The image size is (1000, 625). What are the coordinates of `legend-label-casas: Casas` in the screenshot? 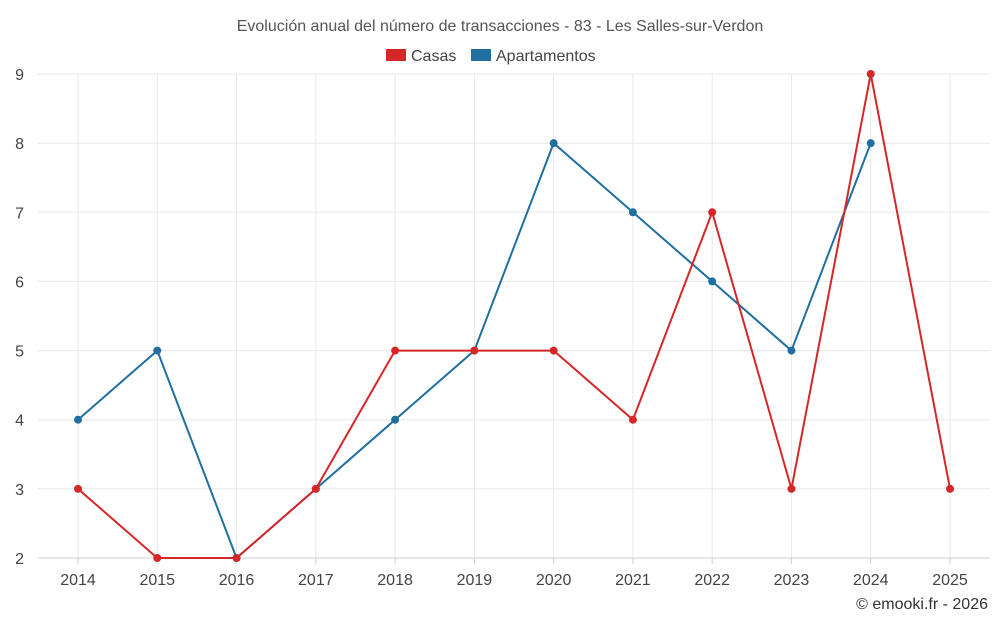 It's located at (433, 56).